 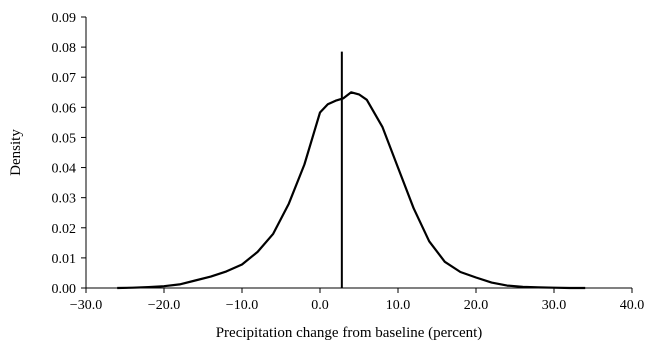 I want to click on y-tick-label: 0.01, so click(x=64, y=259).